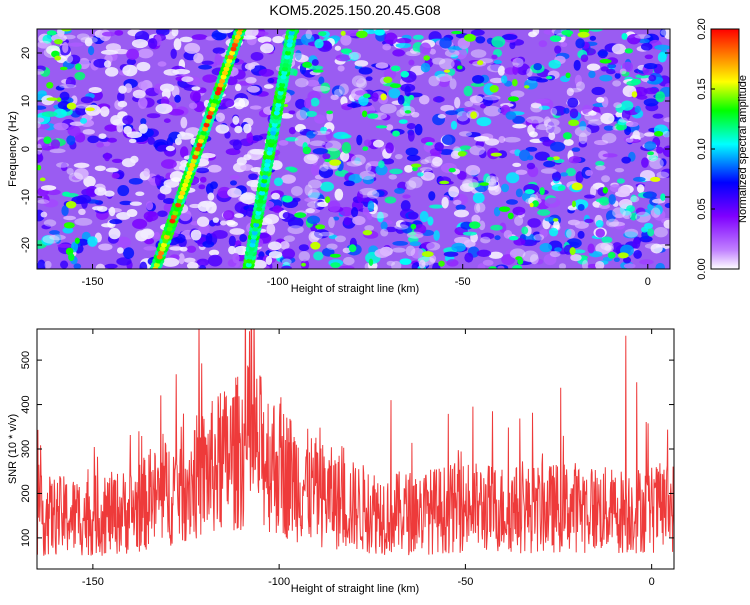 The width and height of the screenshot is (750, 605). I want to click on snr-y-tick-label: 200, so click(26, 493).